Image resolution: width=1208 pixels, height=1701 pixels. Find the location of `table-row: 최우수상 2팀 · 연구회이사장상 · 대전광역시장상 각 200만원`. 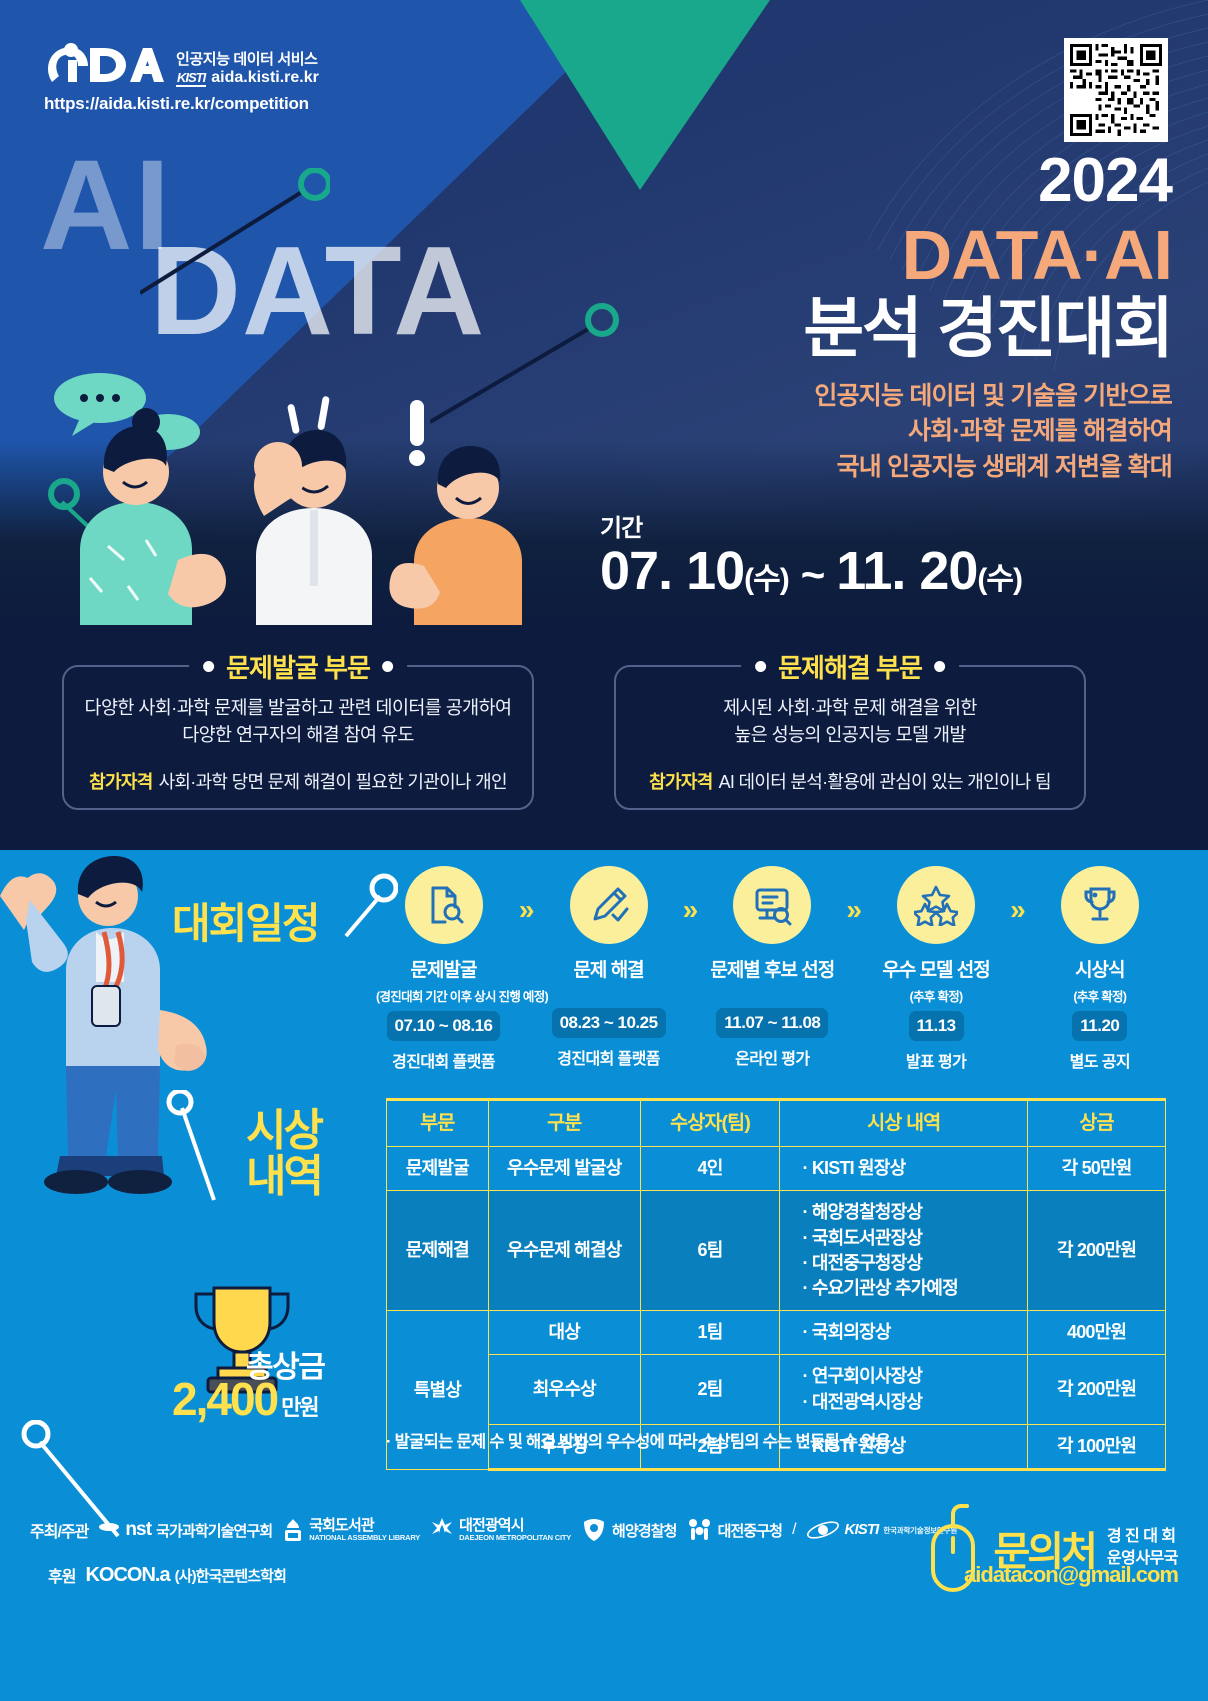

table-row: 최우수상 2팀 · 연구회이사장상 · 대전광역시장상 각 200만원 is located at coordinates (776, 1389).